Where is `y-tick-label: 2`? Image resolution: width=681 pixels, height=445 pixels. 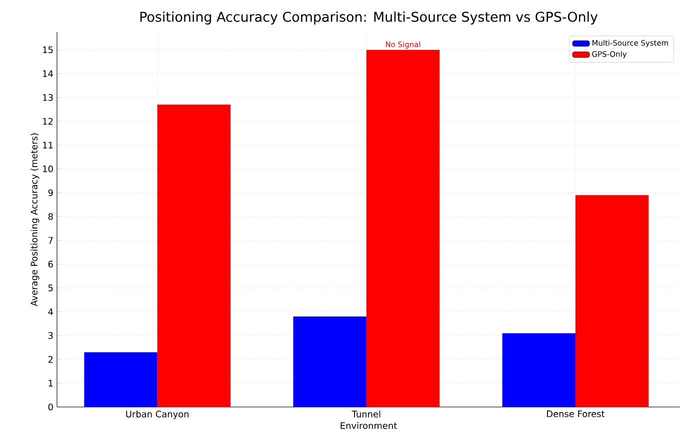 y-tick-label: 2 is located at coordinates (50, 359).